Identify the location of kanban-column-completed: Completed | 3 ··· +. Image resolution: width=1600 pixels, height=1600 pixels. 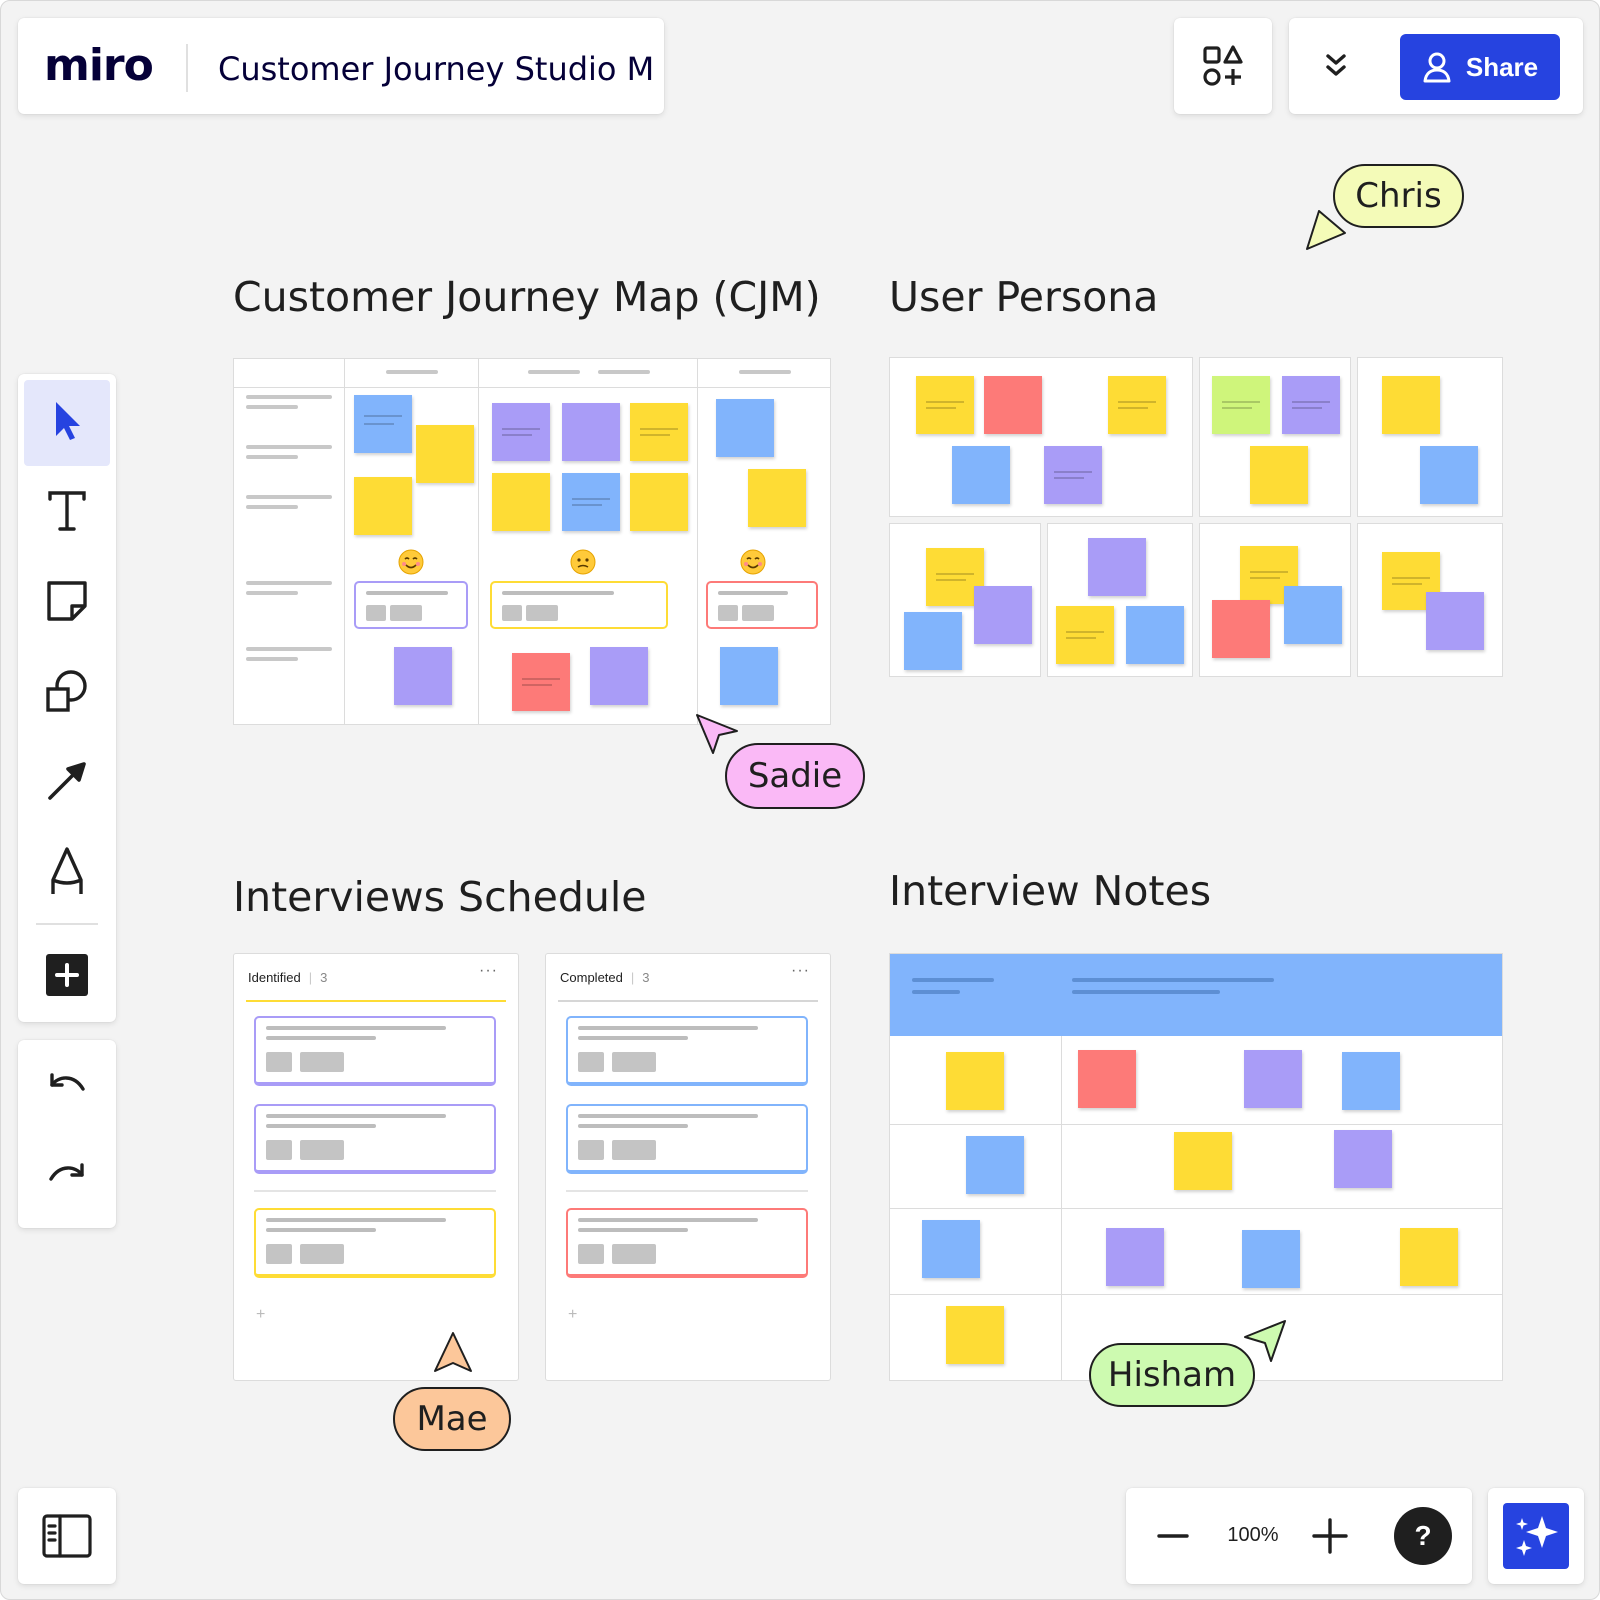
(688, 1167).